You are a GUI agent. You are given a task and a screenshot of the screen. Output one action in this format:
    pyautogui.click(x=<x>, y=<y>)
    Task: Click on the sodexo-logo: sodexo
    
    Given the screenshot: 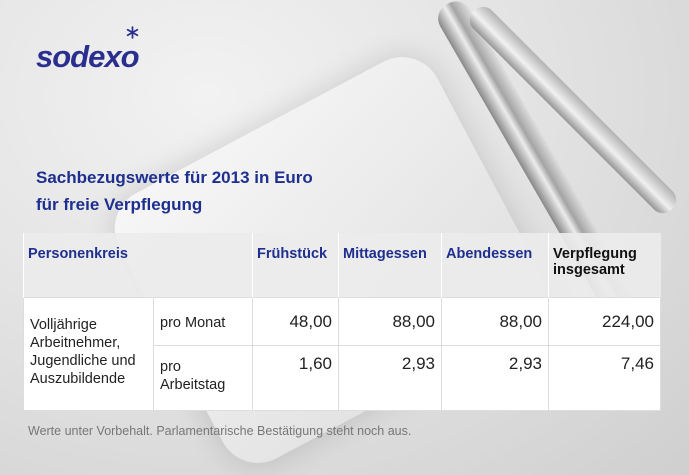 What is the action you would take?
    pyautogui.click(x=88, y=56)
    